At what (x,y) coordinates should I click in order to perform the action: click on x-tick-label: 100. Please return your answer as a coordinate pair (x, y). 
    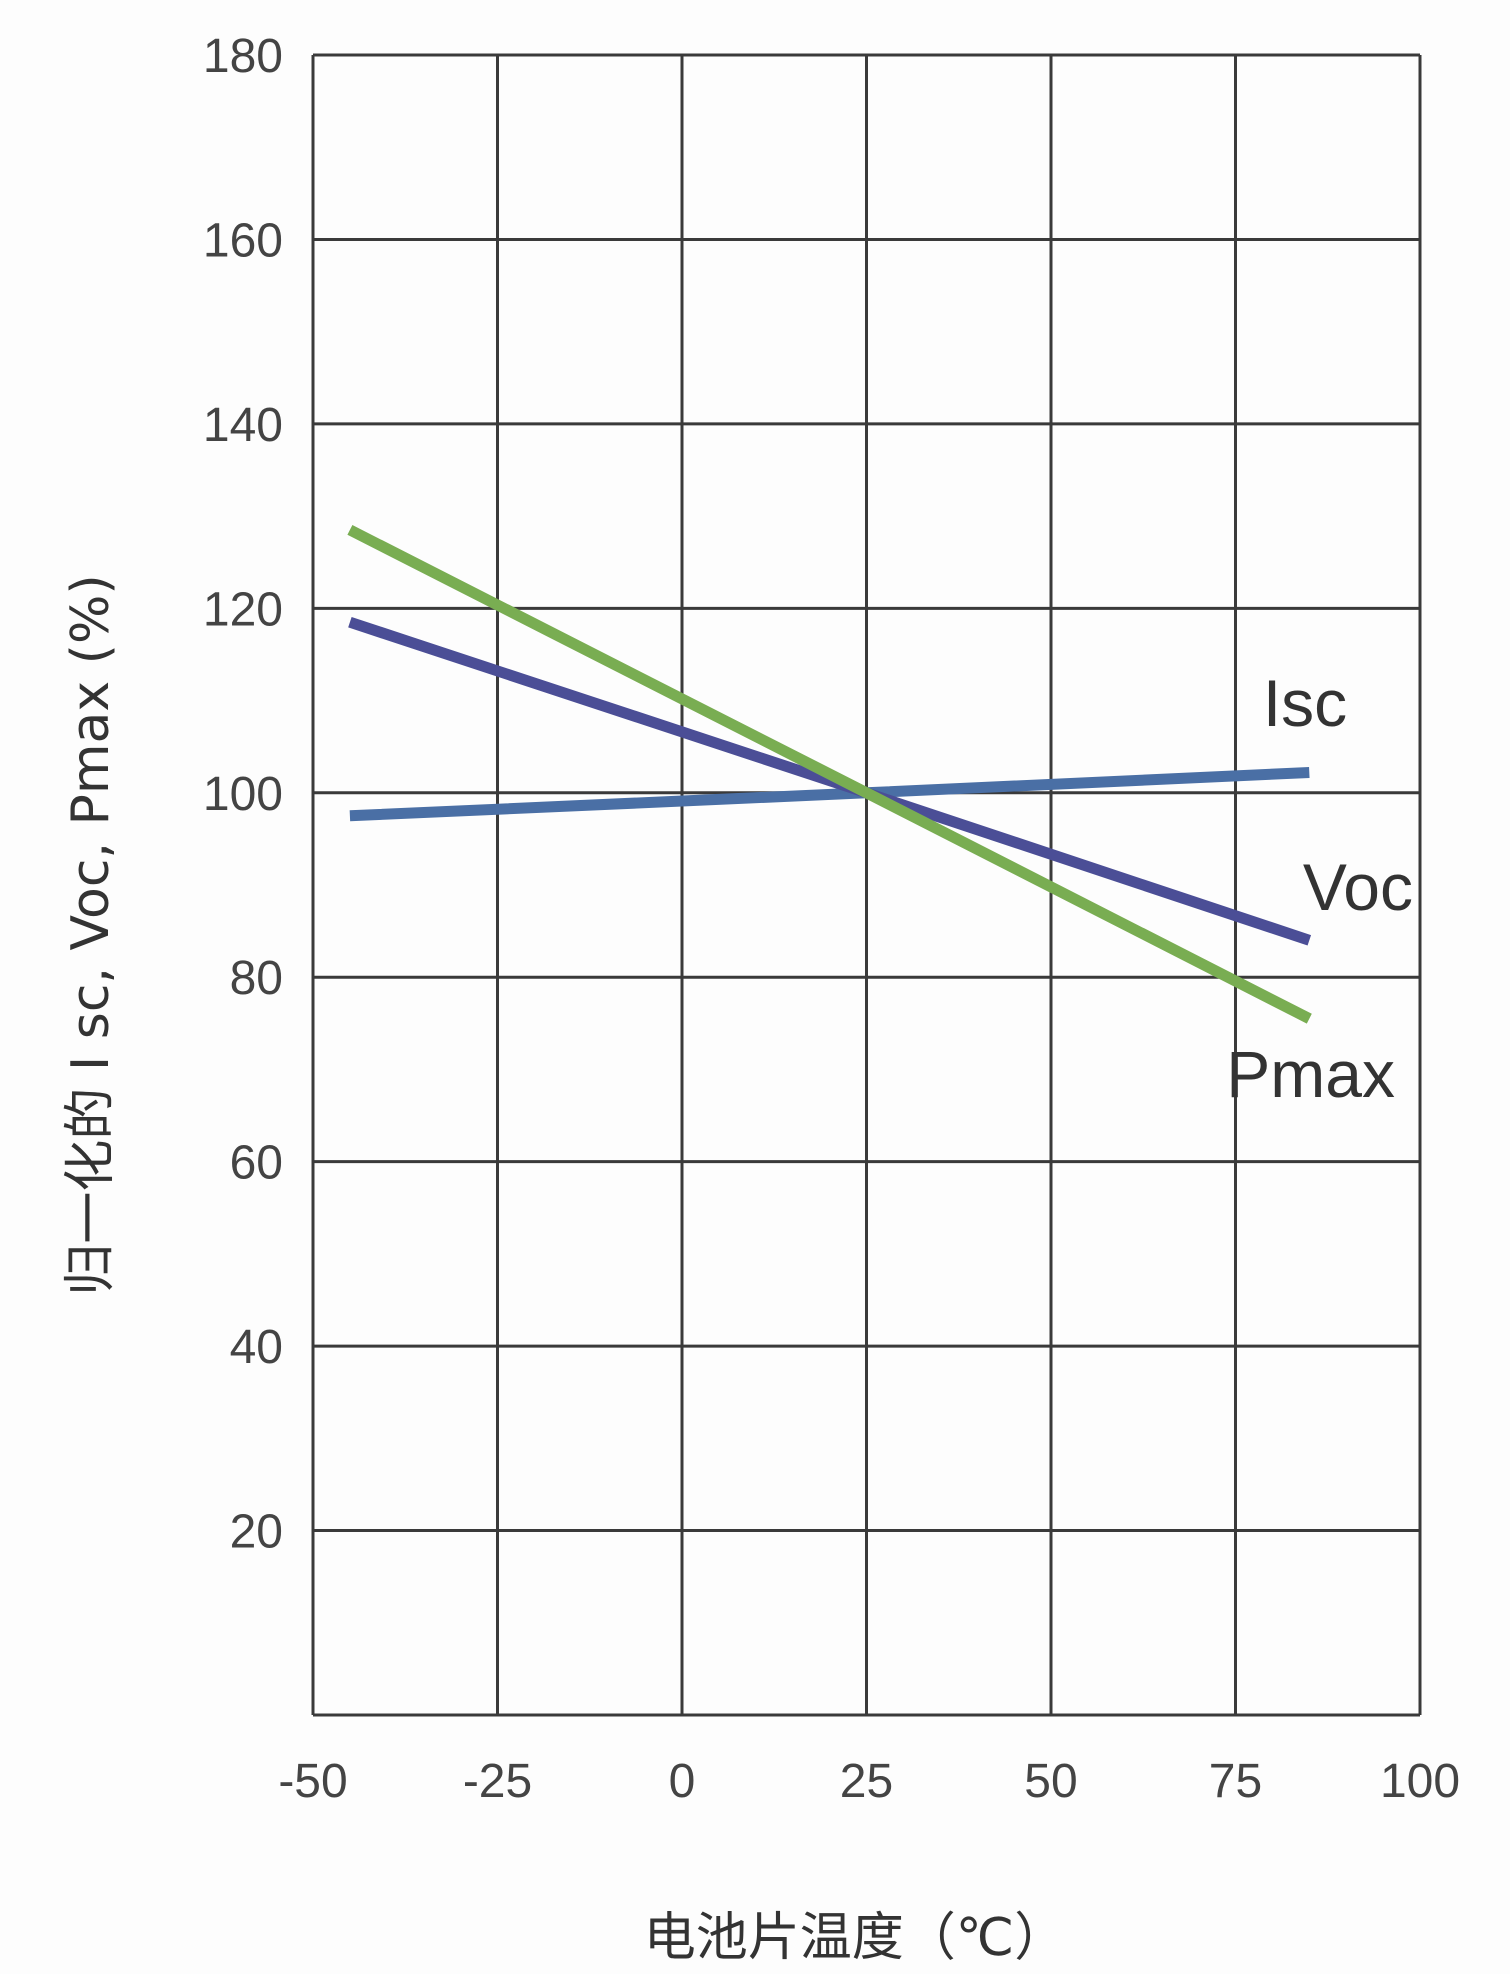
    Looking at the image, I should click on (1420, 1781).